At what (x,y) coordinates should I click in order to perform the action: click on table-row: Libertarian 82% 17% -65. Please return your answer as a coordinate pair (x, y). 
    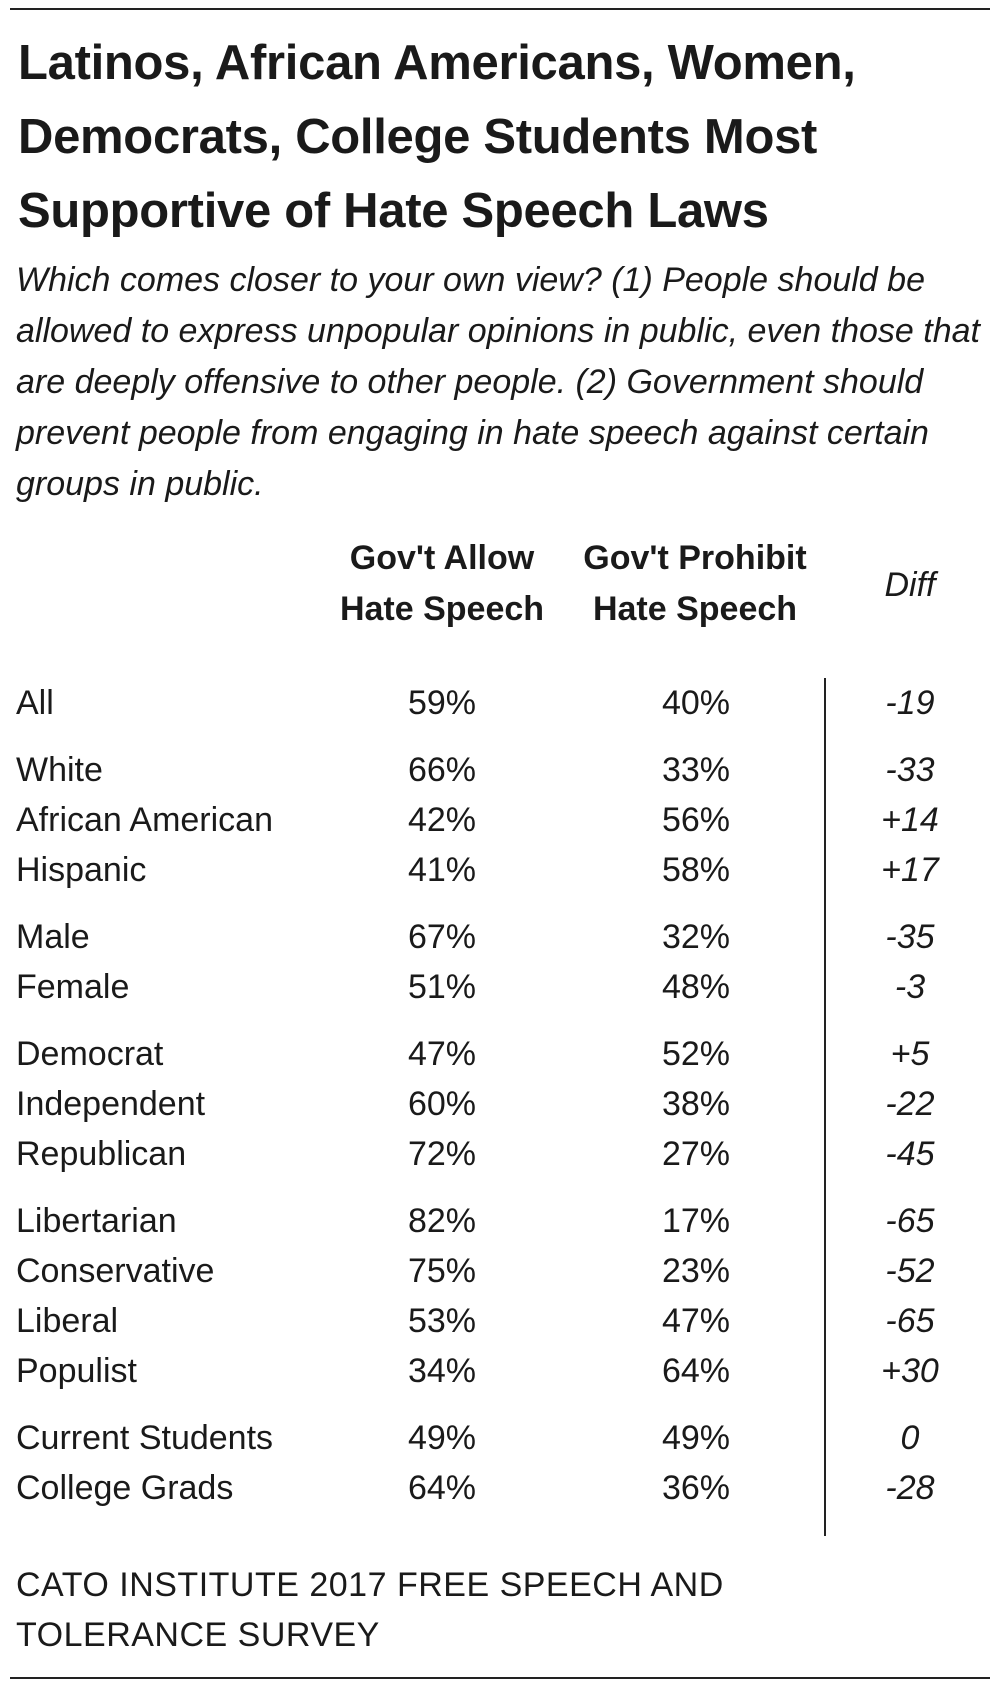
    Looking at the image, I should click on (500, 1221).